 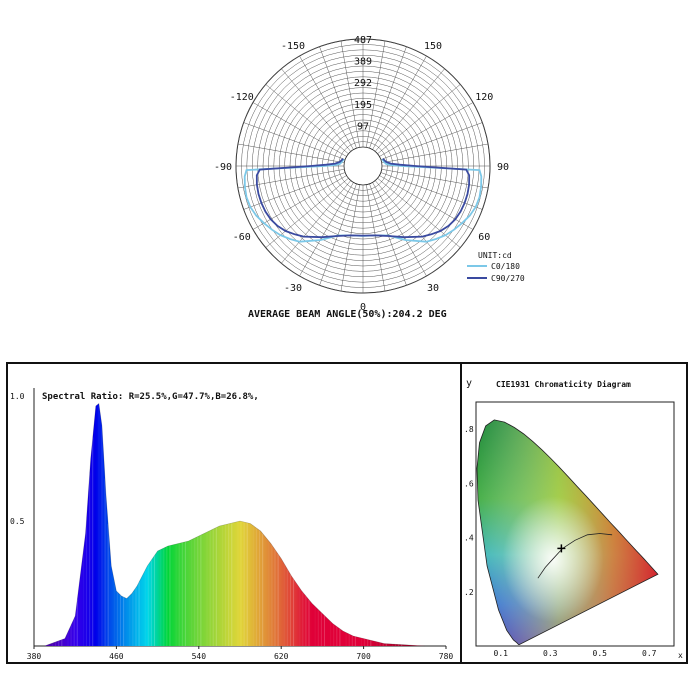 I want to click on cie-y-tick-label: .4, so click(x=469, y=538).